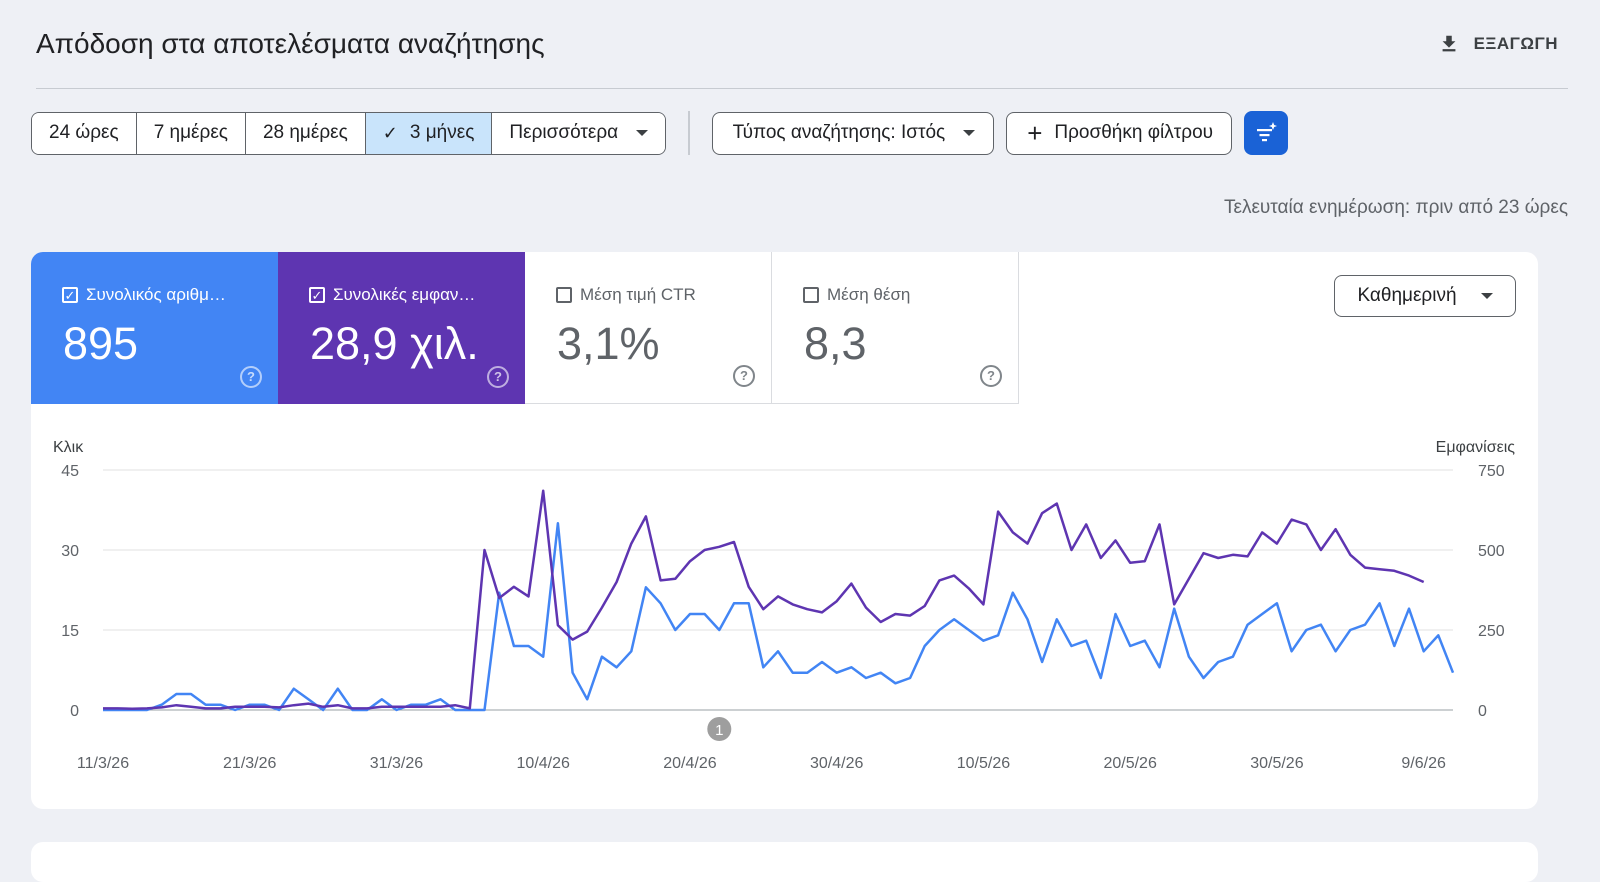  I want to click on y-axis-label-left: Κλικ, so click(68, 447).